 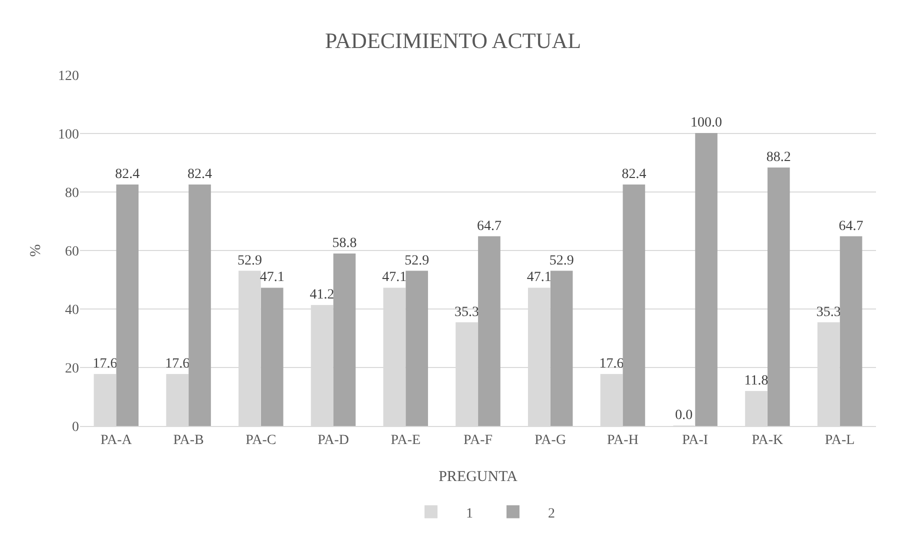 What do you see at coordinates (261, 440) in the screenshot?
I see `x-tick-label: PA-C` at bounding box center [261, 440].